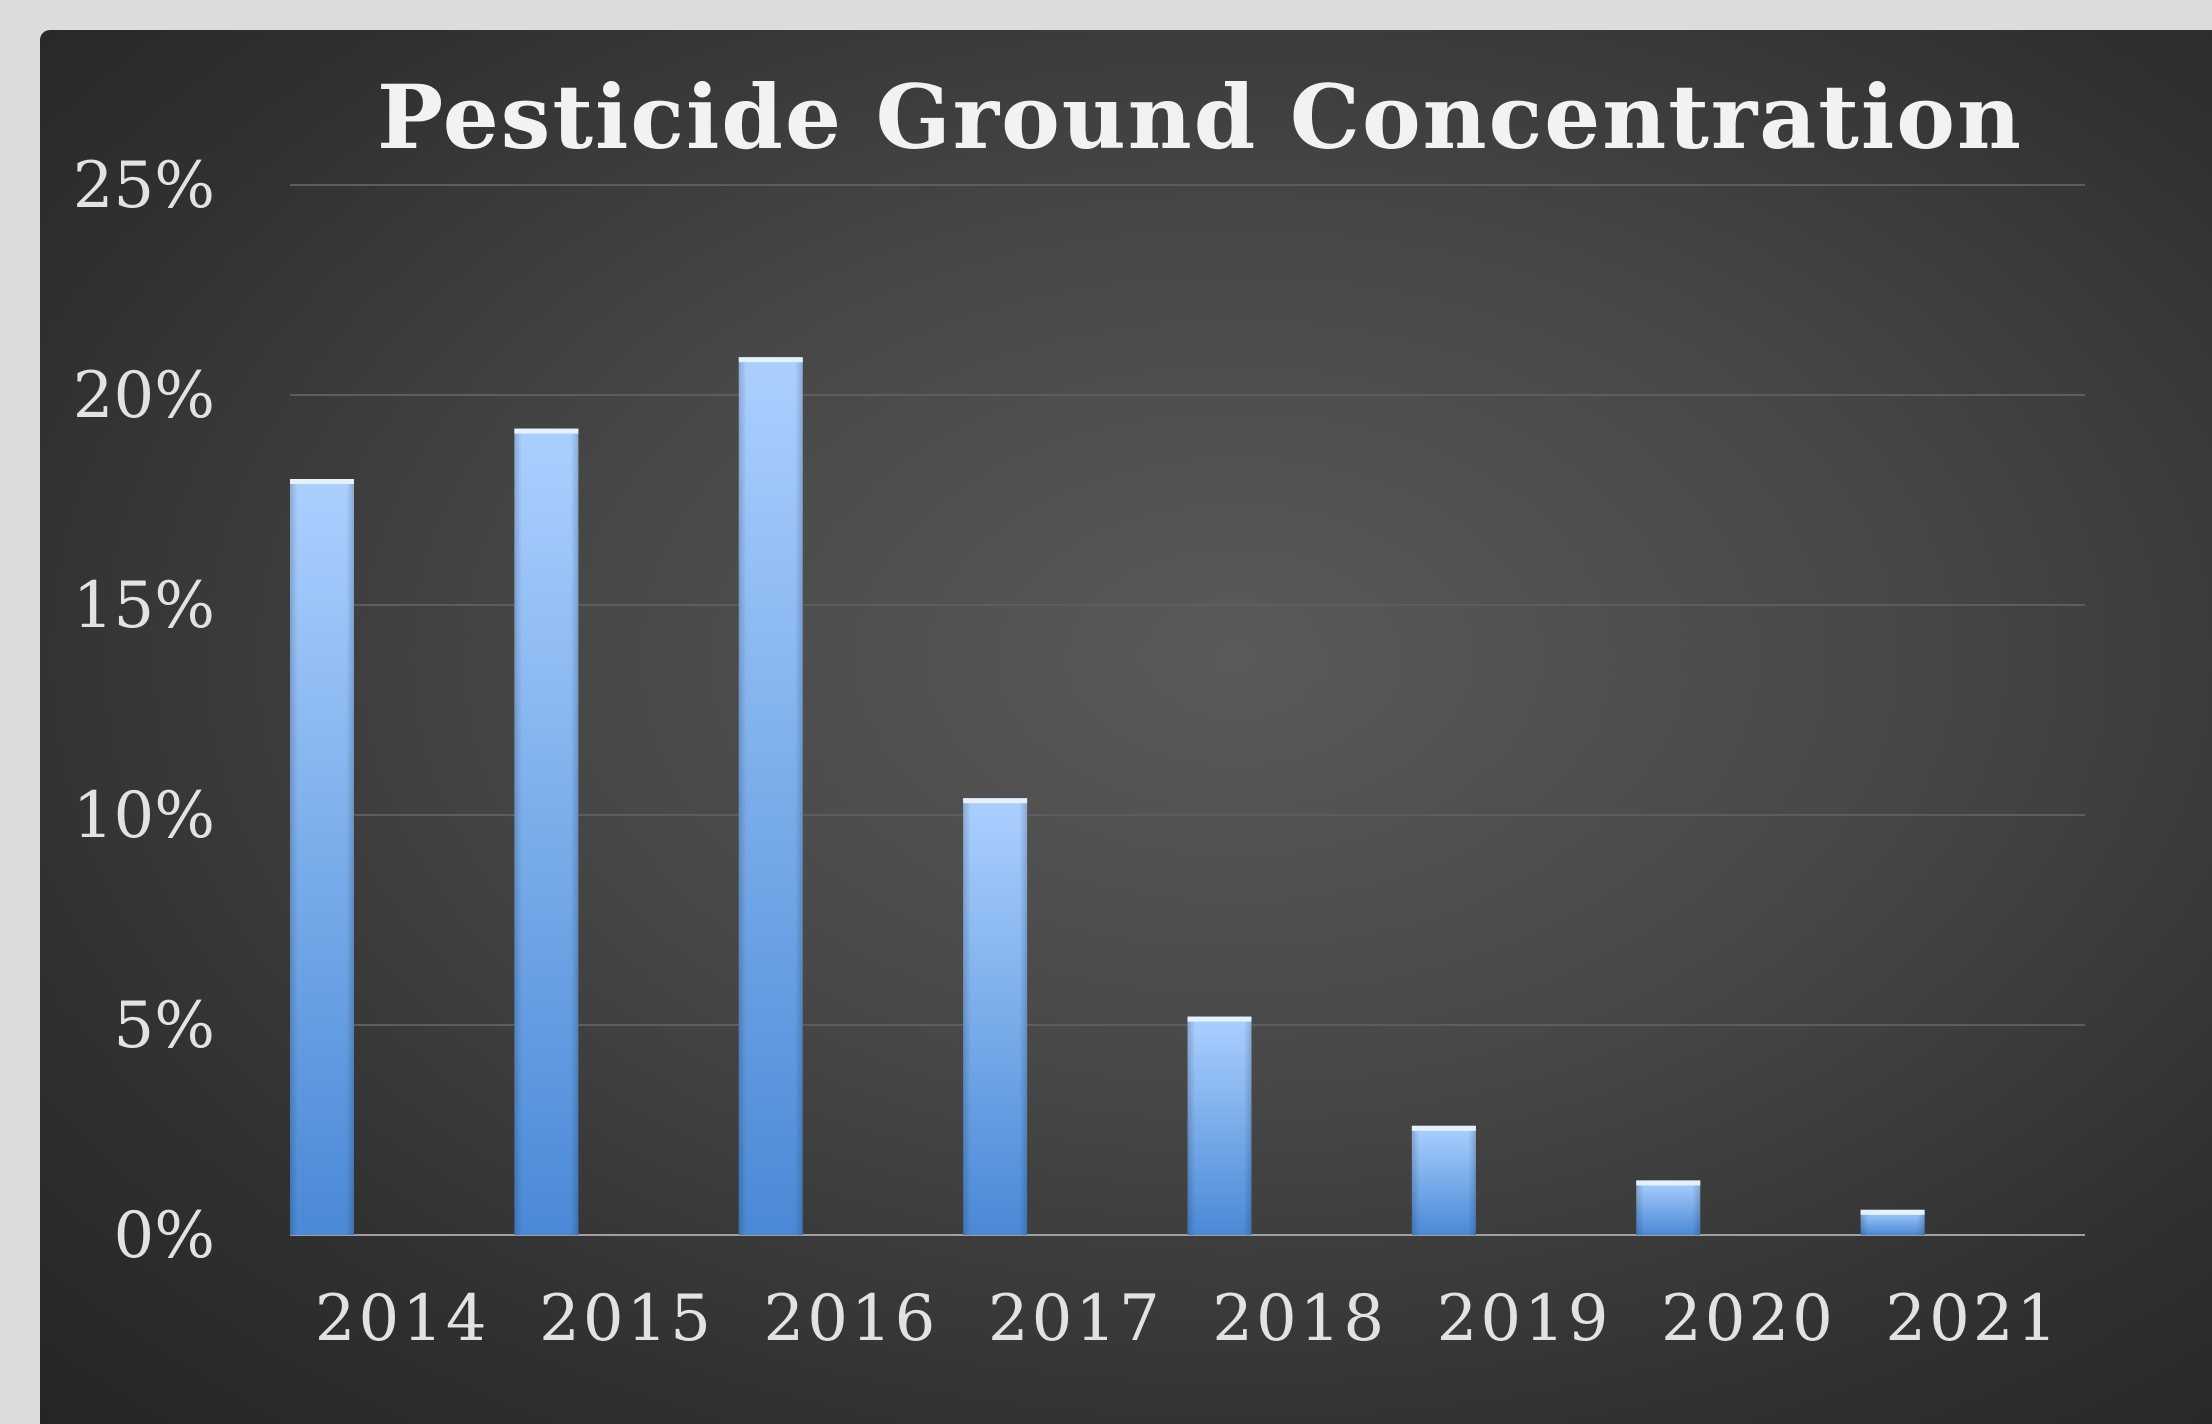  I want to click on x-tick-label: 2019, so click(1524, 1319).